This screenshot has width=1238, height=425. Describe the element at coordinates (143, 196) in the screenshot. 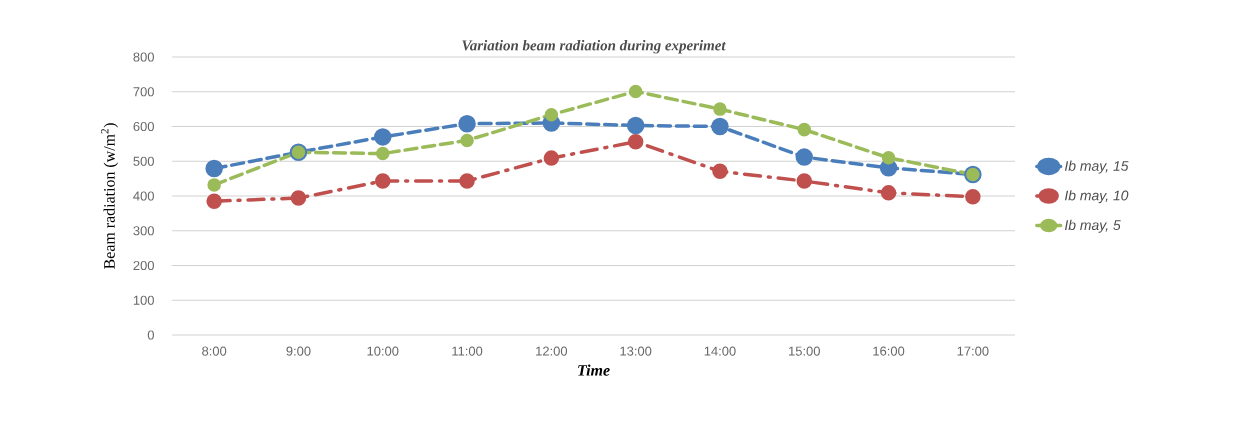

I see `y-tick-label: 400` at that location.